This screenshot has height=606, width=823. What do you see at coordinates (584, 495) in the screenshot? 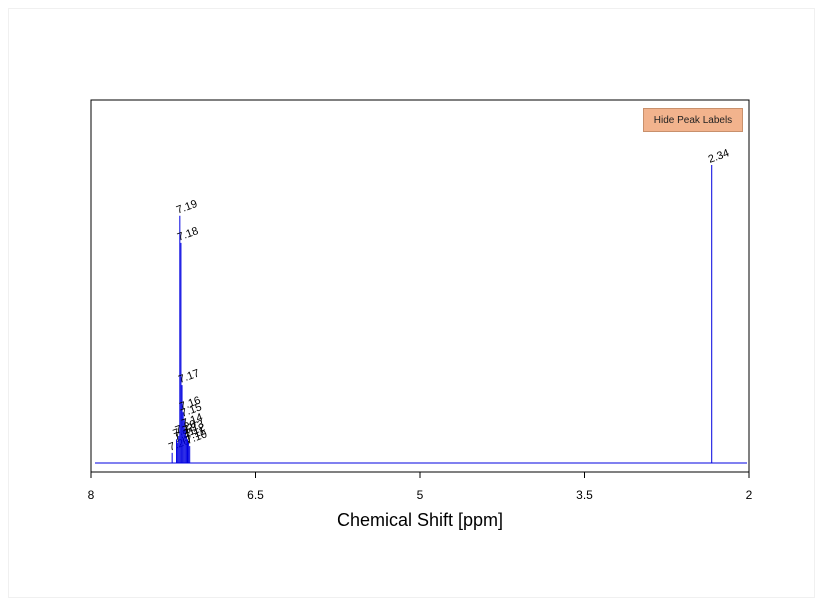
I see `x-tick-label: 3.5` at bounding box center [584, 495].